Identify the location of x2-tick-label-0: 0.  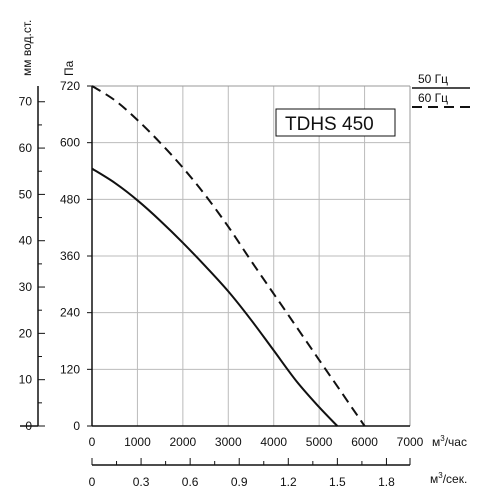
(92, 482).